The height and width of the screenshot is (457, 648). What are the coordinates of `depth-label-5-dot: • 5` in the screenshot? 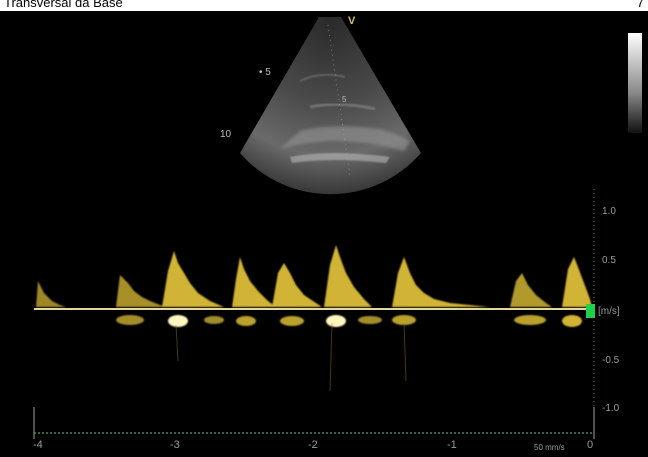 It's located at (265, 72).